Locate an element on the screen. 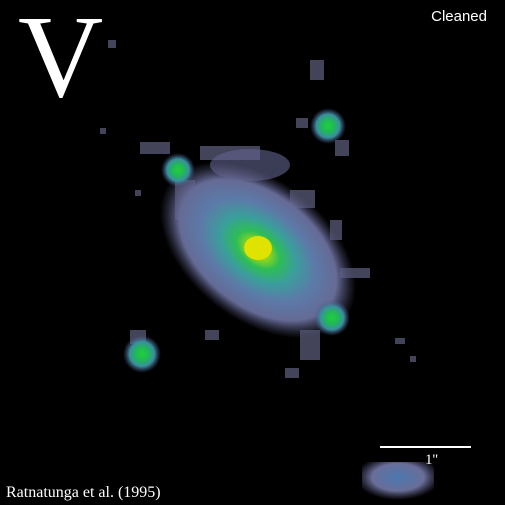 The height and width of the screenshot is (505, 505). band-letter: V is located at coordinates (61, 61).